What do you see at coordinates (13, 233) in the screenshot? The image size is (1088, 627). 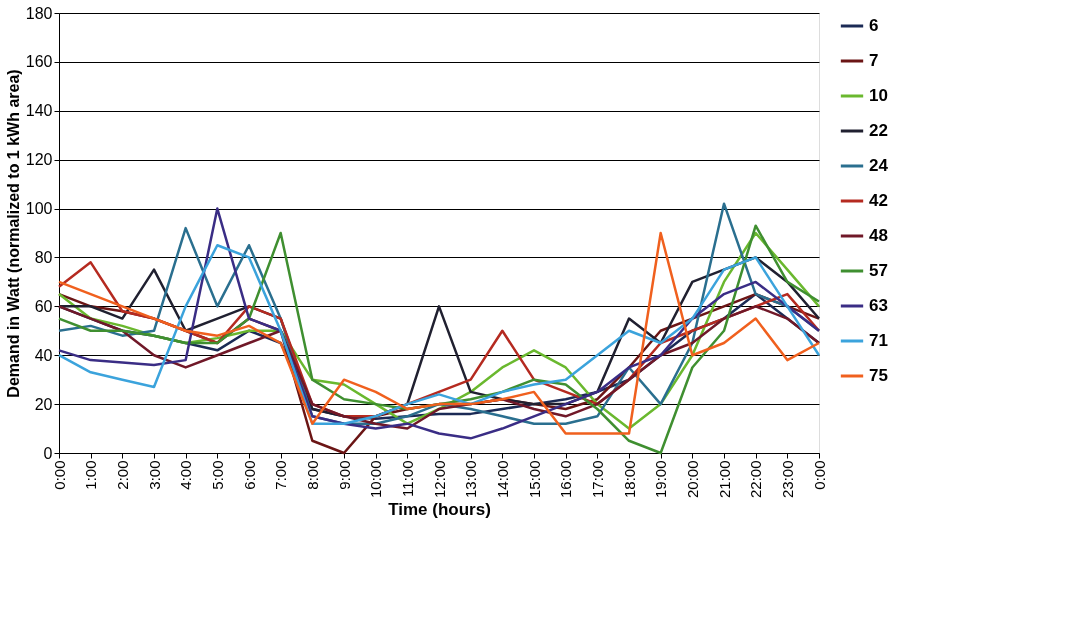 I see `y-axis-title: Demand in Watt (normalized to 1 kWh area)` at bounding box center [13, 233].